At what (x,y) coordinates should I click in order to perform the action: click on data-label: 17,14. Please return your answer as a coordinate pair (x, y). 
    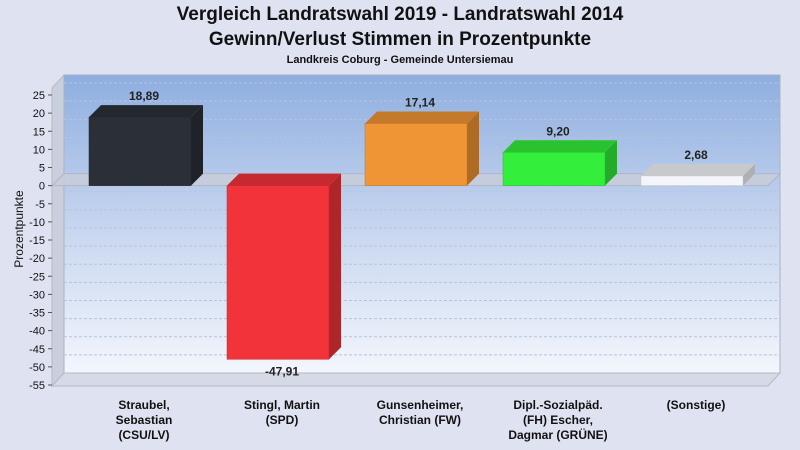
    Looking at the image, I should click on (420, 102).